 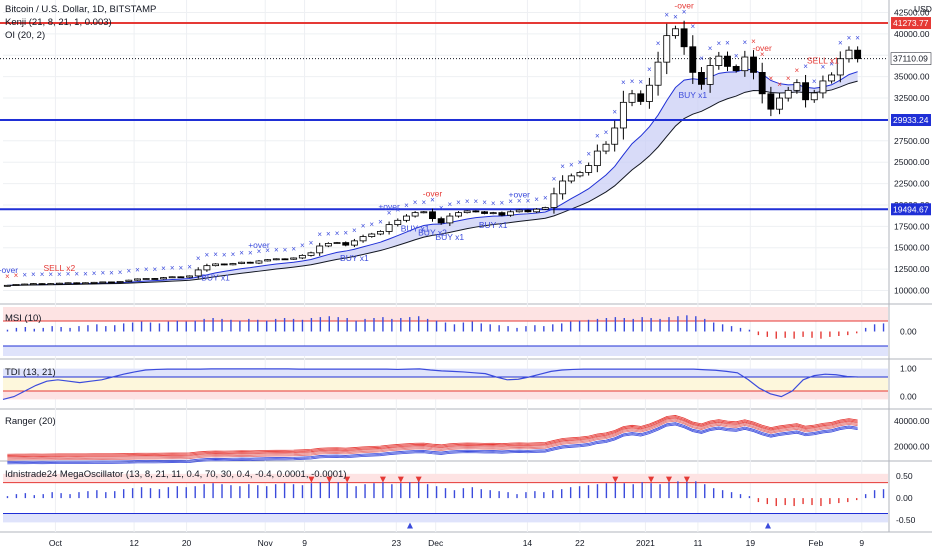 I want to click on price-level-value: 41273.77, so click(x=911, y=23).